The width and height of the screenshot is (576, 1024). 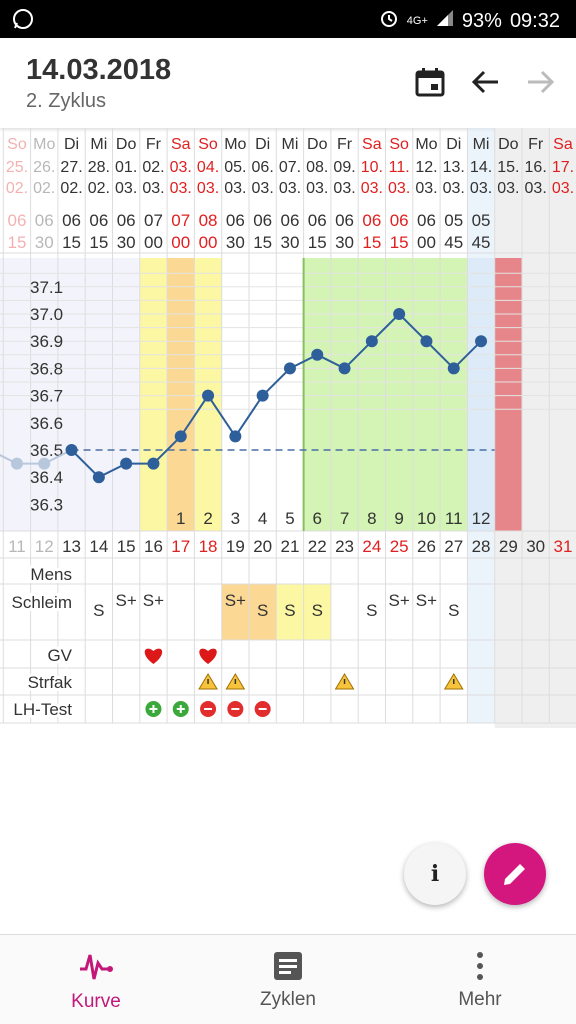 I want to click on time-hour: 05, so click(x=453, y=220).